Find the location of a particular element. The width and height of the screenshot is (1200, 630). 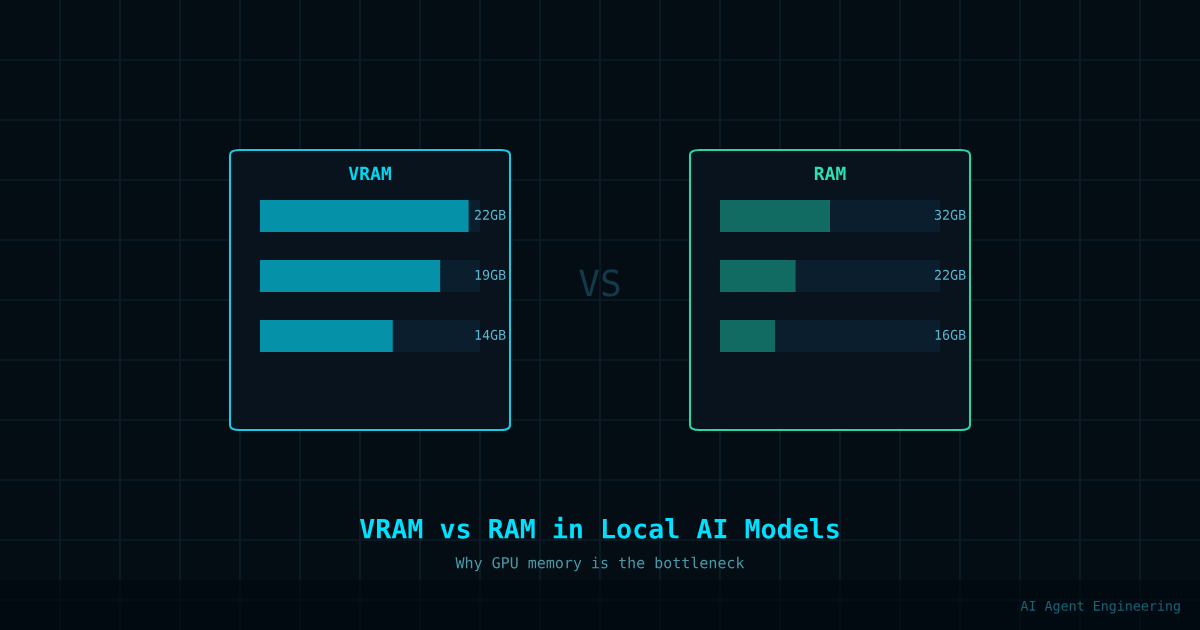

data-label: 14GB is located at coordinates (490, 334).